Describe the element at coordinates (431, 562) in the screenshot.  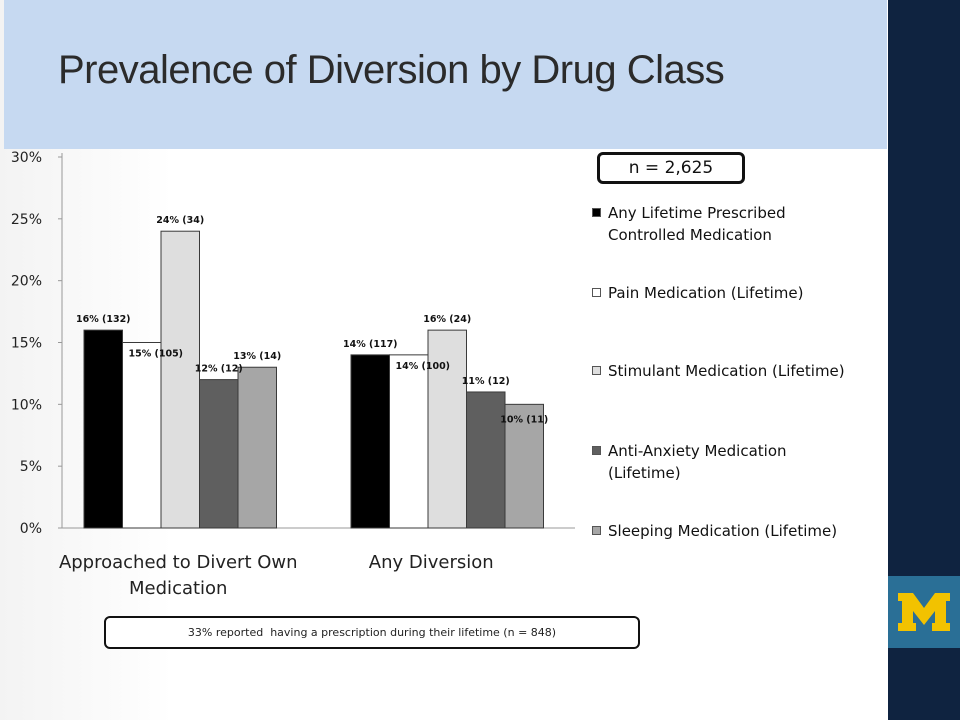
I see `x-category-label: Any Diversion` at that location.